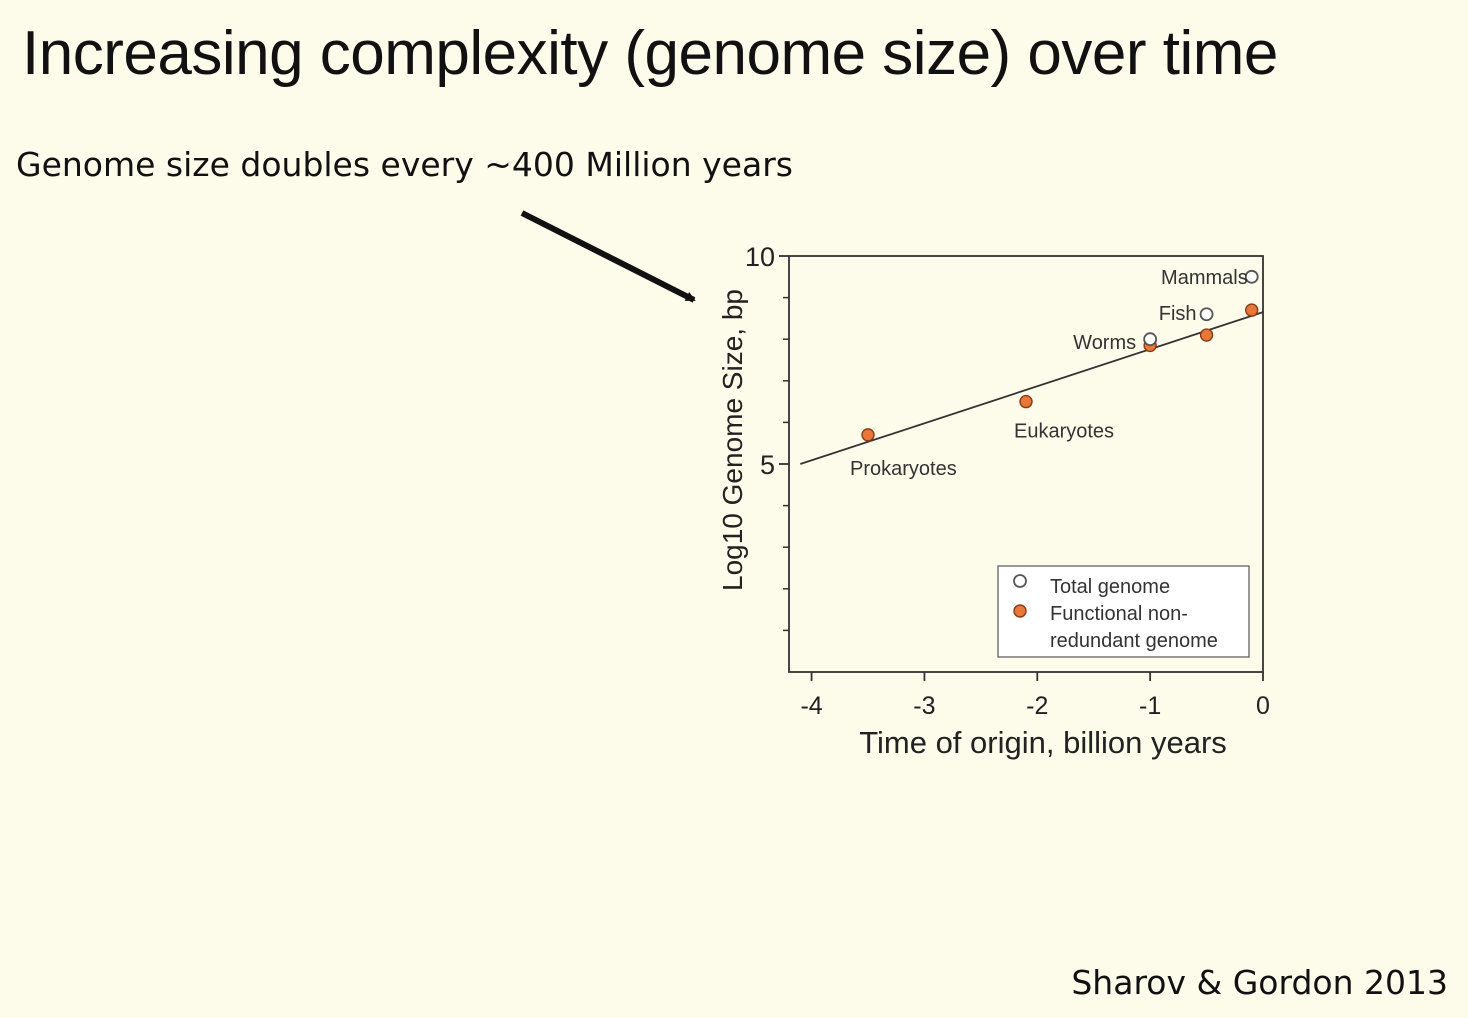 Image resolution: width=1468 pixels, height=1018 pixels. What do you see at coordinates (1032, 388) in the screenshot?
I see `trend-line` at bounding box center [1032, 388].